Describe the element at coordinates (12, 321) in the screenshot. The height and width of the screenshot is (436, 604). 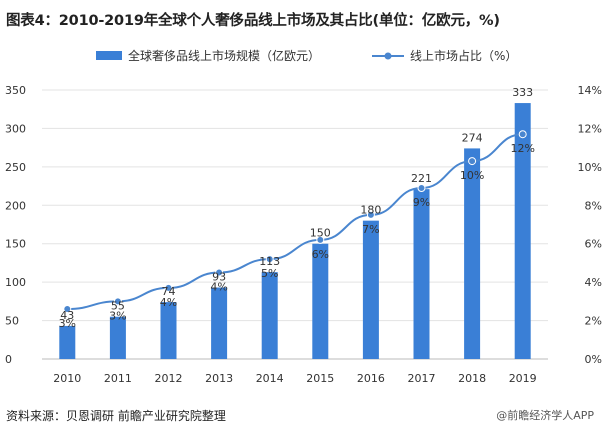
I see `y-left-tick-label: 50` at that location.